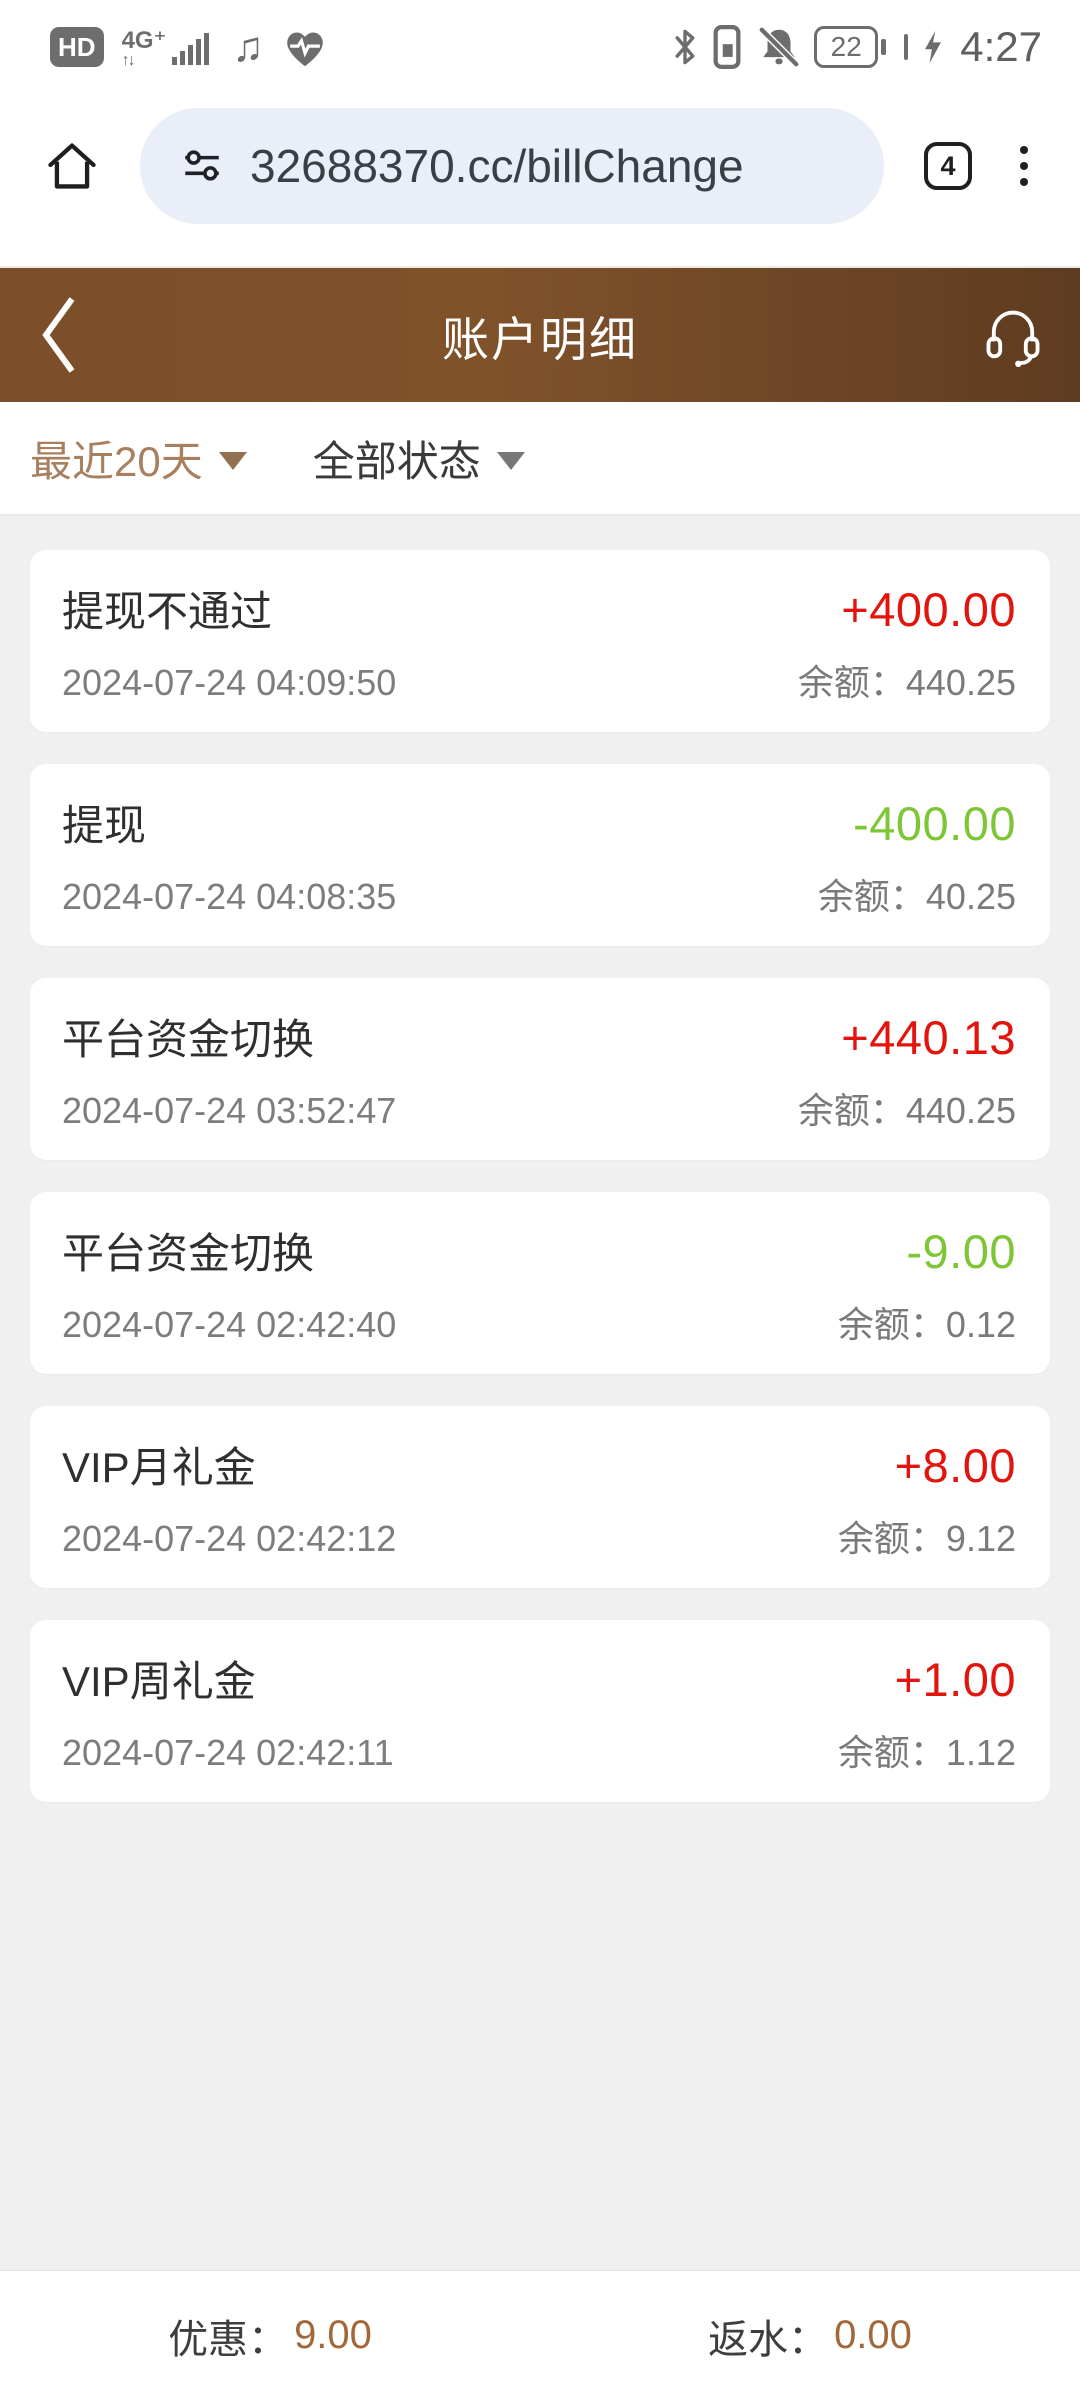 The height and width of the screenshot is (2400, 1080). Describe the element at coordinates (396, 461) in the screenshot. I see `status-filter-label: 全部状态` at that location.